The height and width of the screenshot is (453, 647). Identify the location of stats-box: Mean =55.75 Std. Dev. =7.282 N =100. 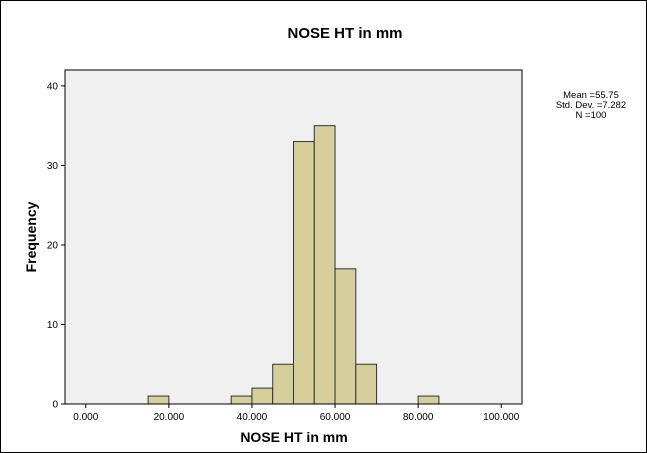
(591, 105).